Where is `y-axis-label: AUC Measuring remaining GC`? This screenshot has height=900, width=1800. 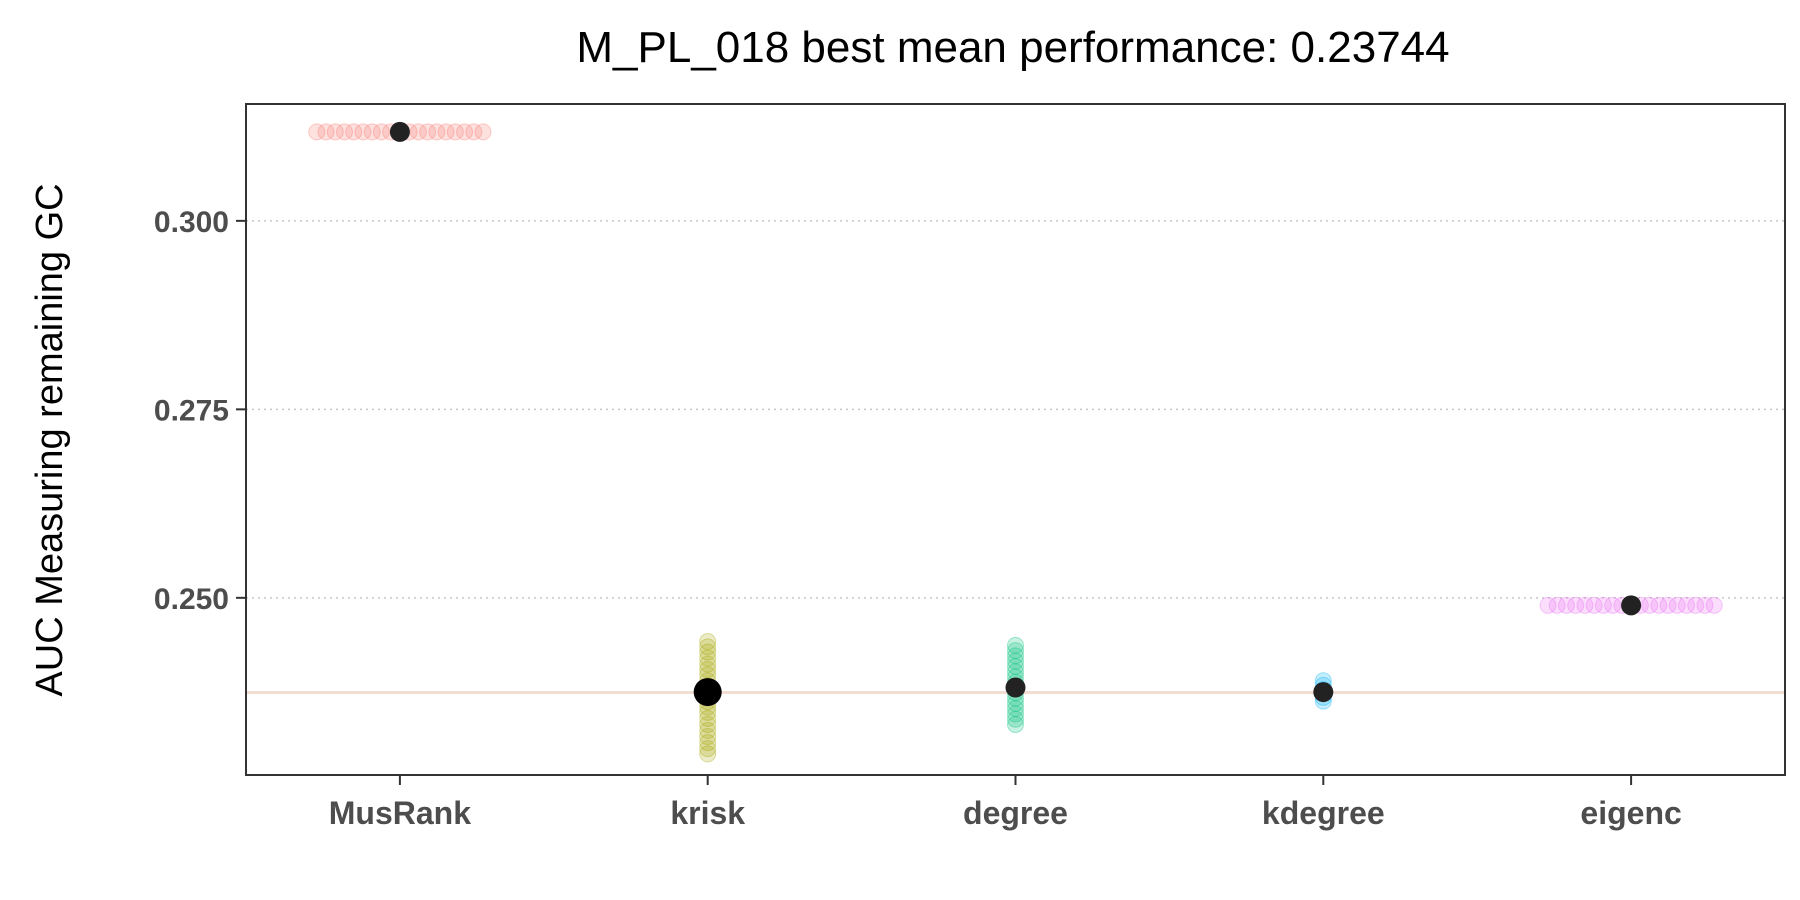
y-axis-label: AUC Measuring remaining GC is located at coordinates (50, 439).